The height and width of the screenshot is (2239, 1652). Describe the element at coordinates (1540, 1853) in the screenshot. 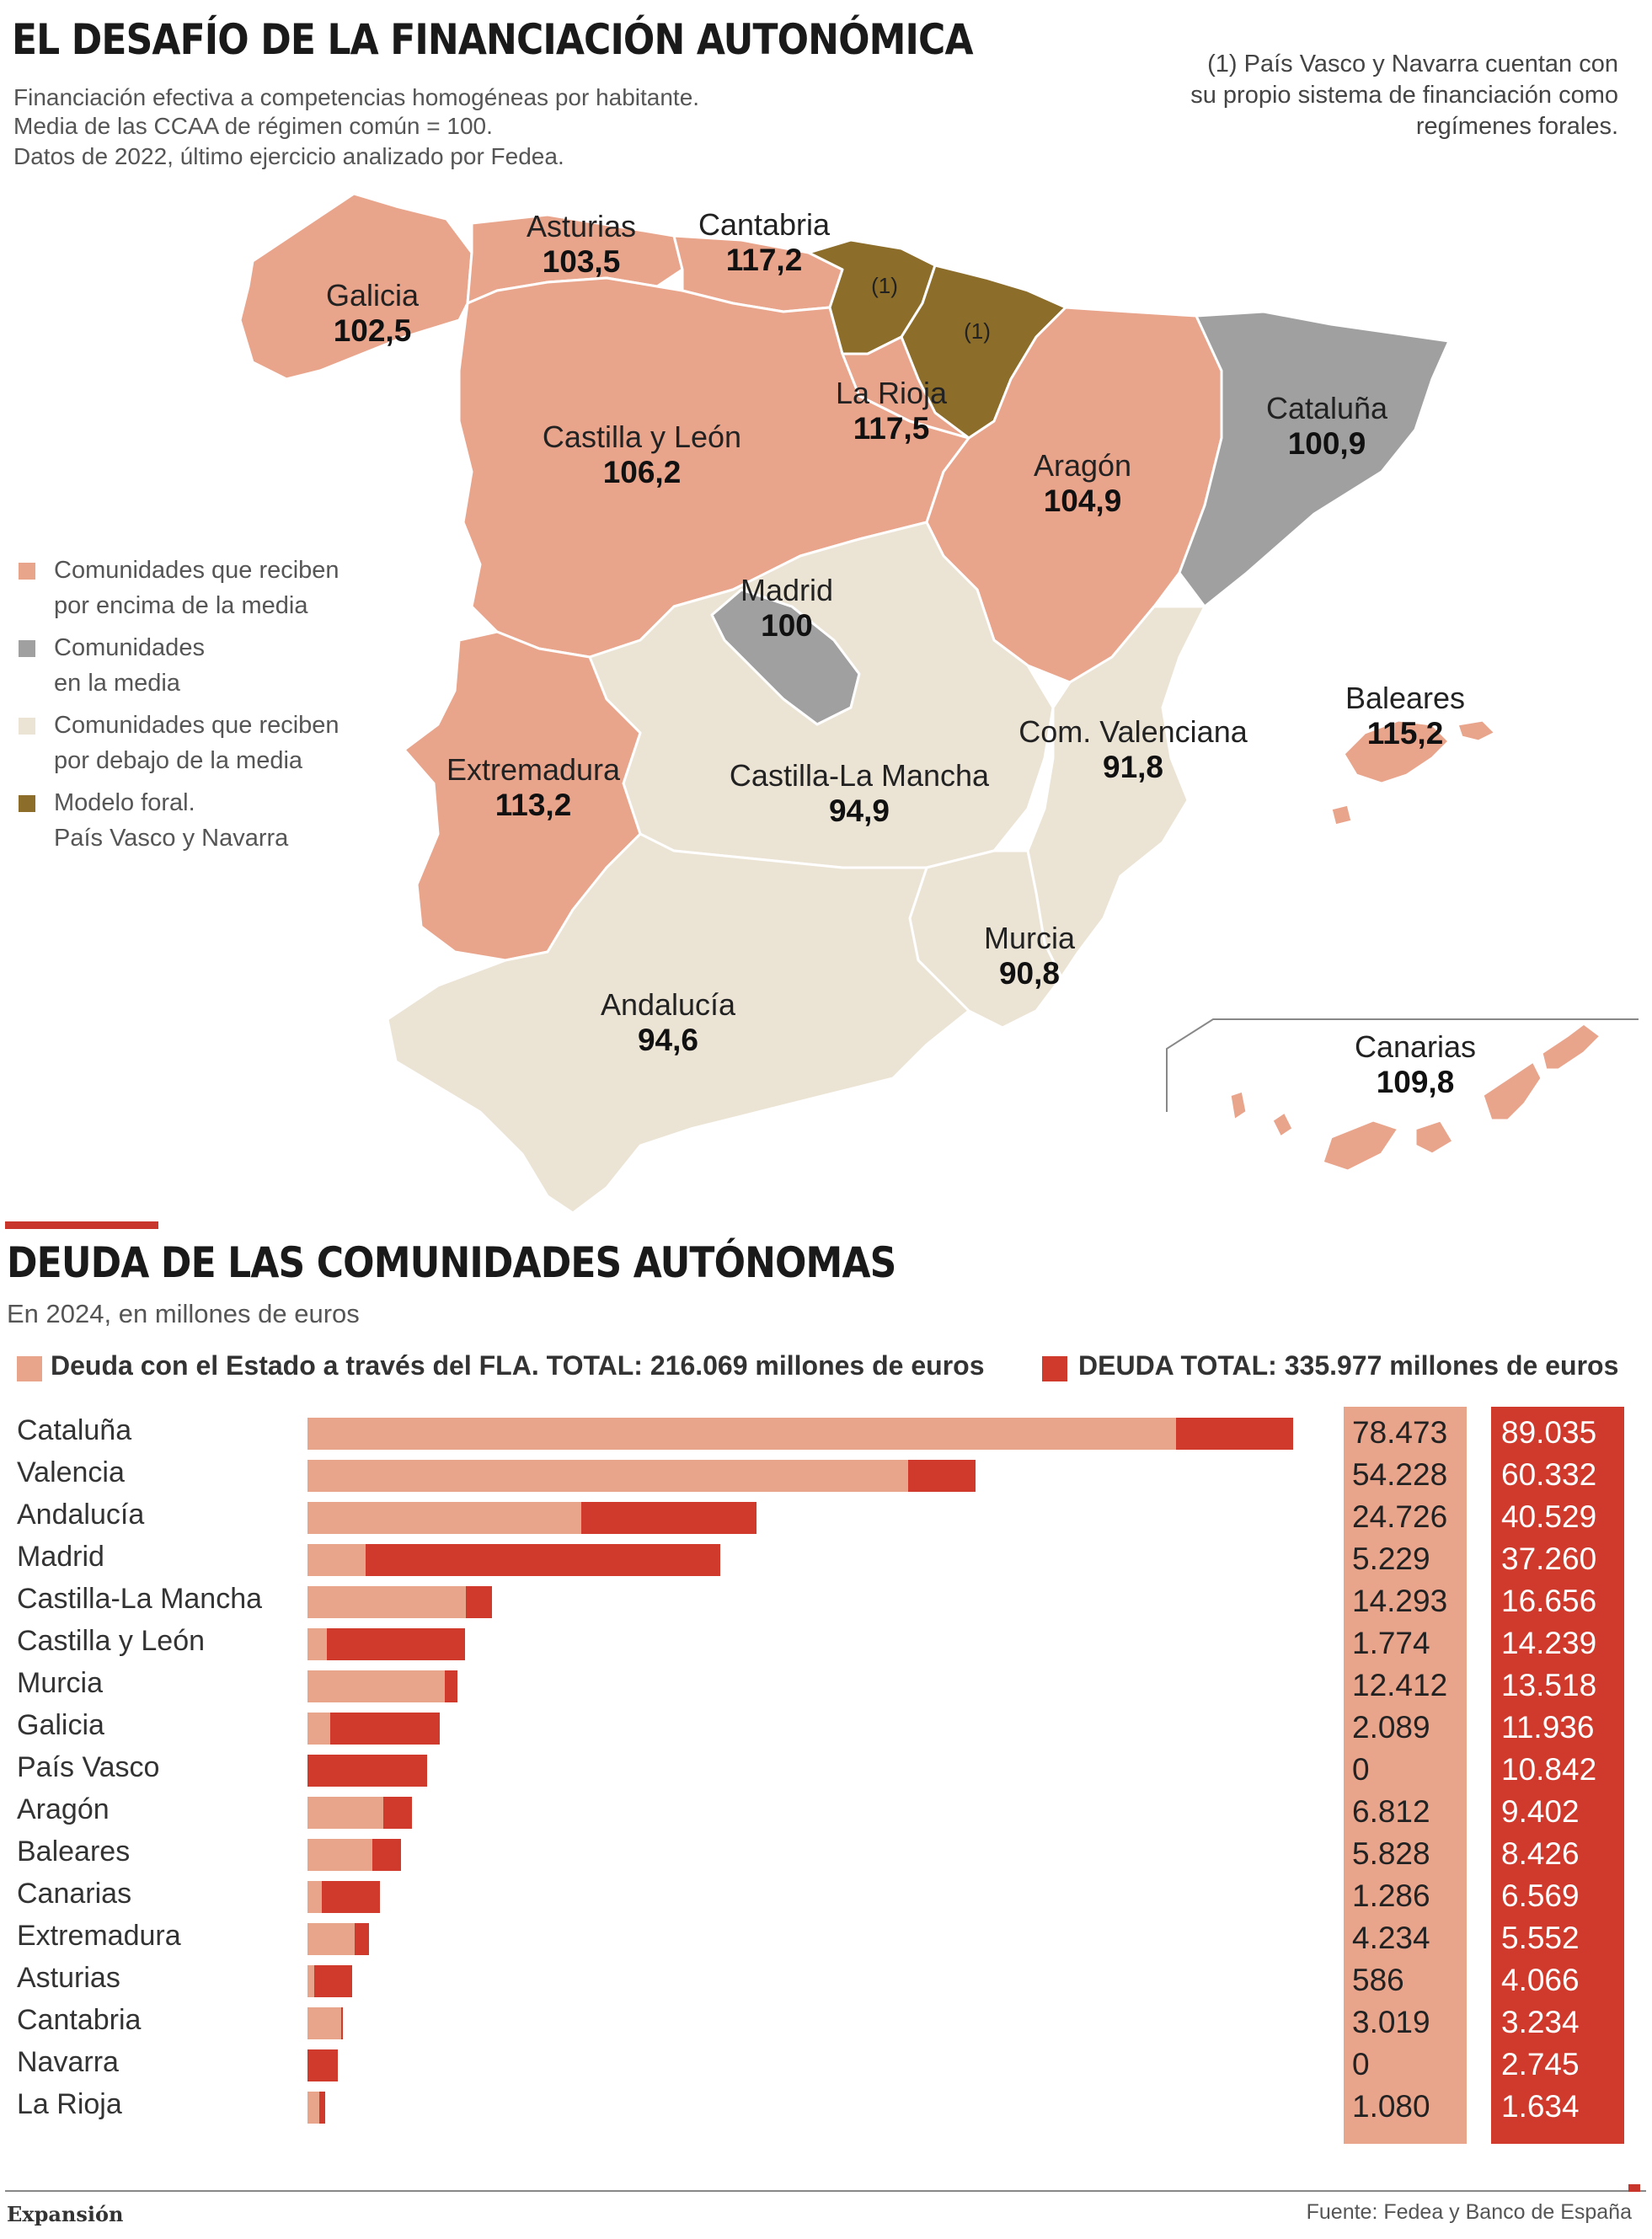

I see `value-label-total: 8.426` at that location.